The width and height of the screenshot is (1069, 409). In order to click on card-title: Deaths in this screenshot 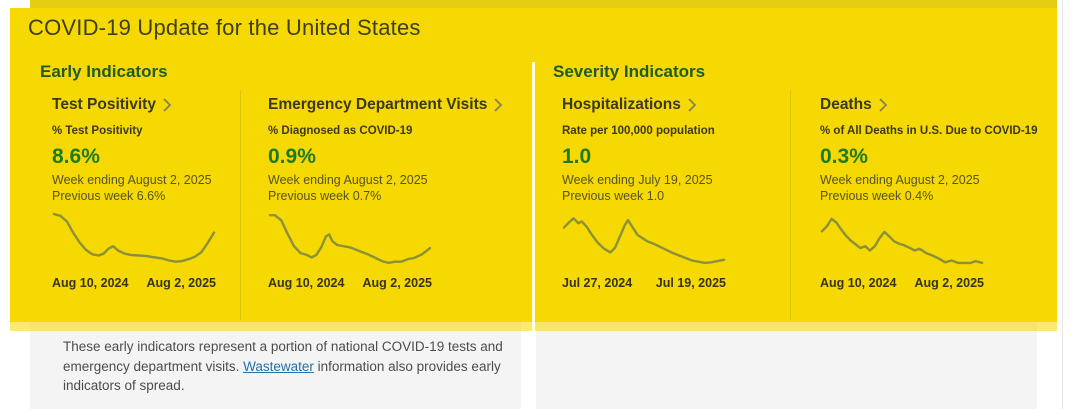, I will do `click(846, 104)`.